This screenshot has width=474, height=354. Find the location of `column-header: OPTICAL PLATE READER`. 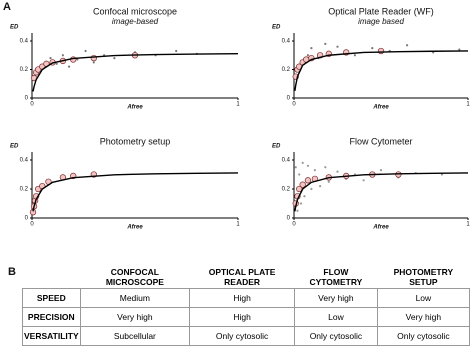

column-header: OPTICAL PLATE READER is located at coordinates (242, 277).